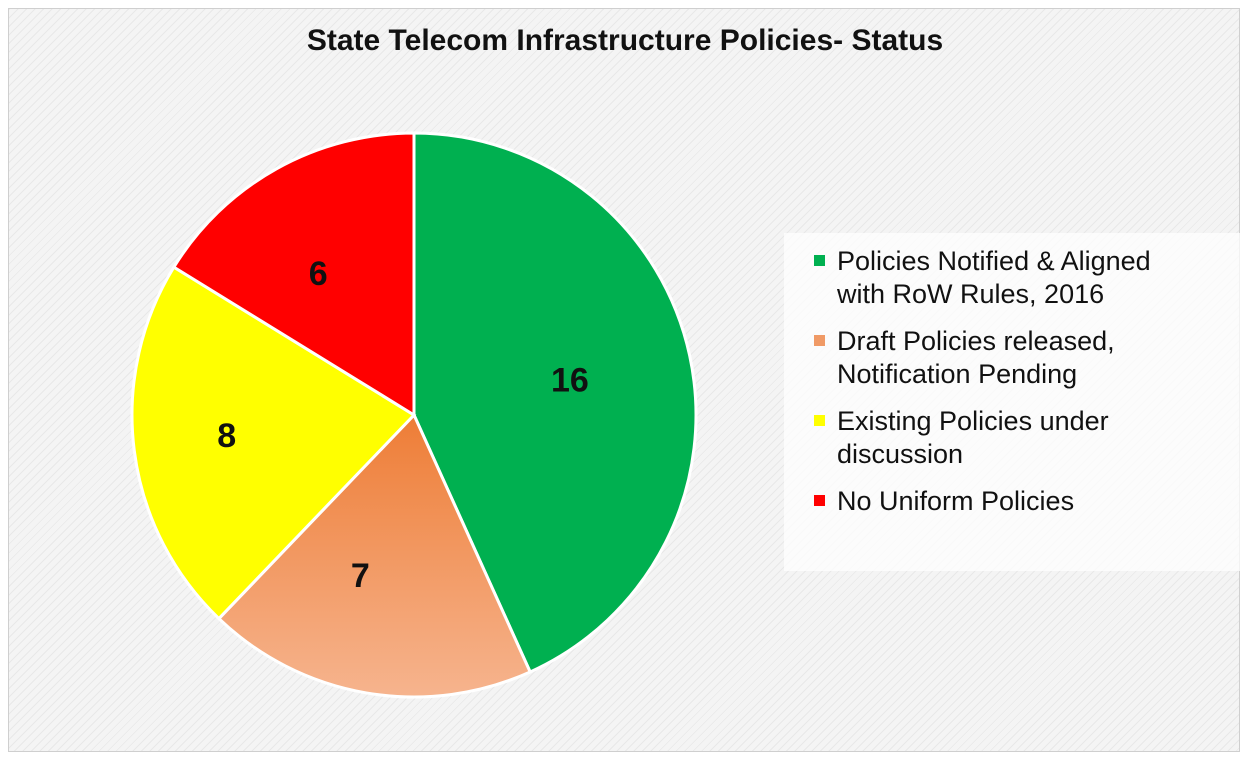  Describe the element at coordinates (226, 436) in the screenshot. I see `data-label: 8` at that location.